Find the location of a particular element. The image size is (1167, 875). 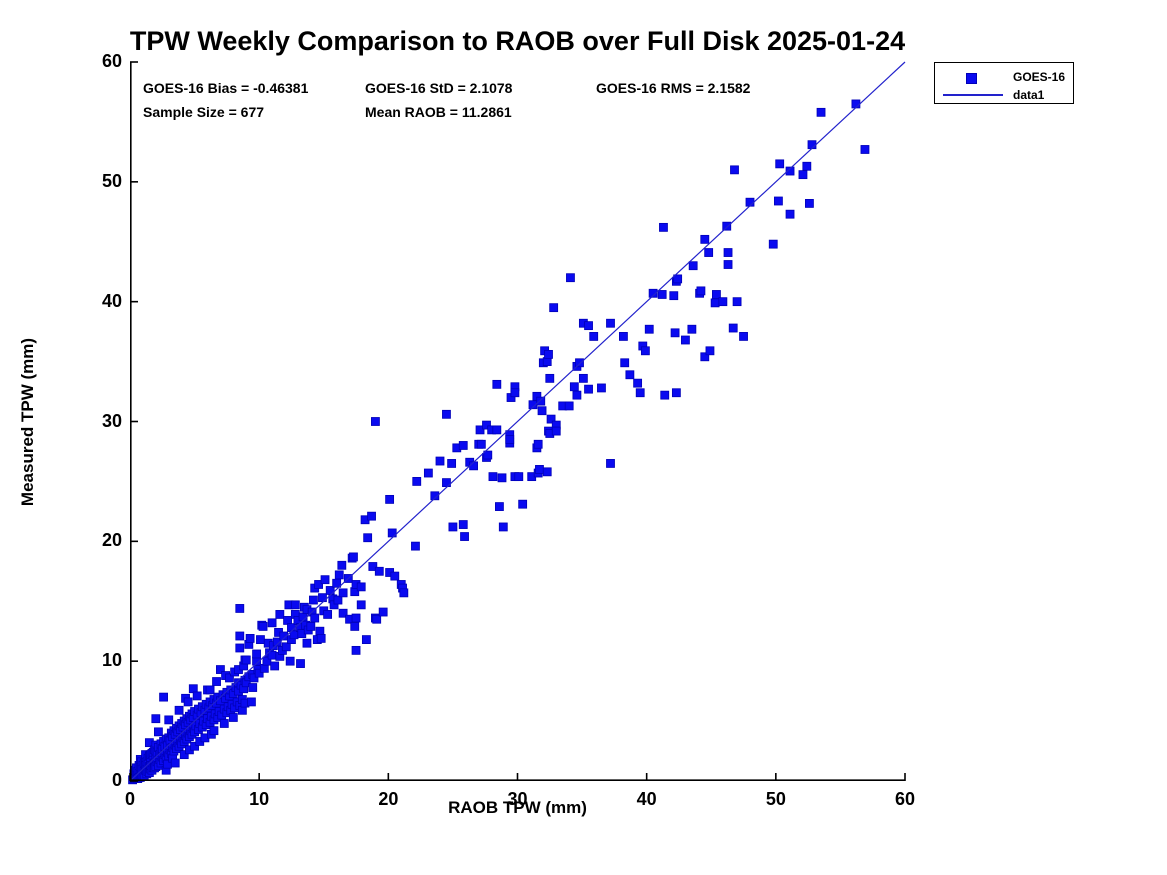

stat-std: GOES-16 StD = 2.1078 is located at coordinates (439, 88).